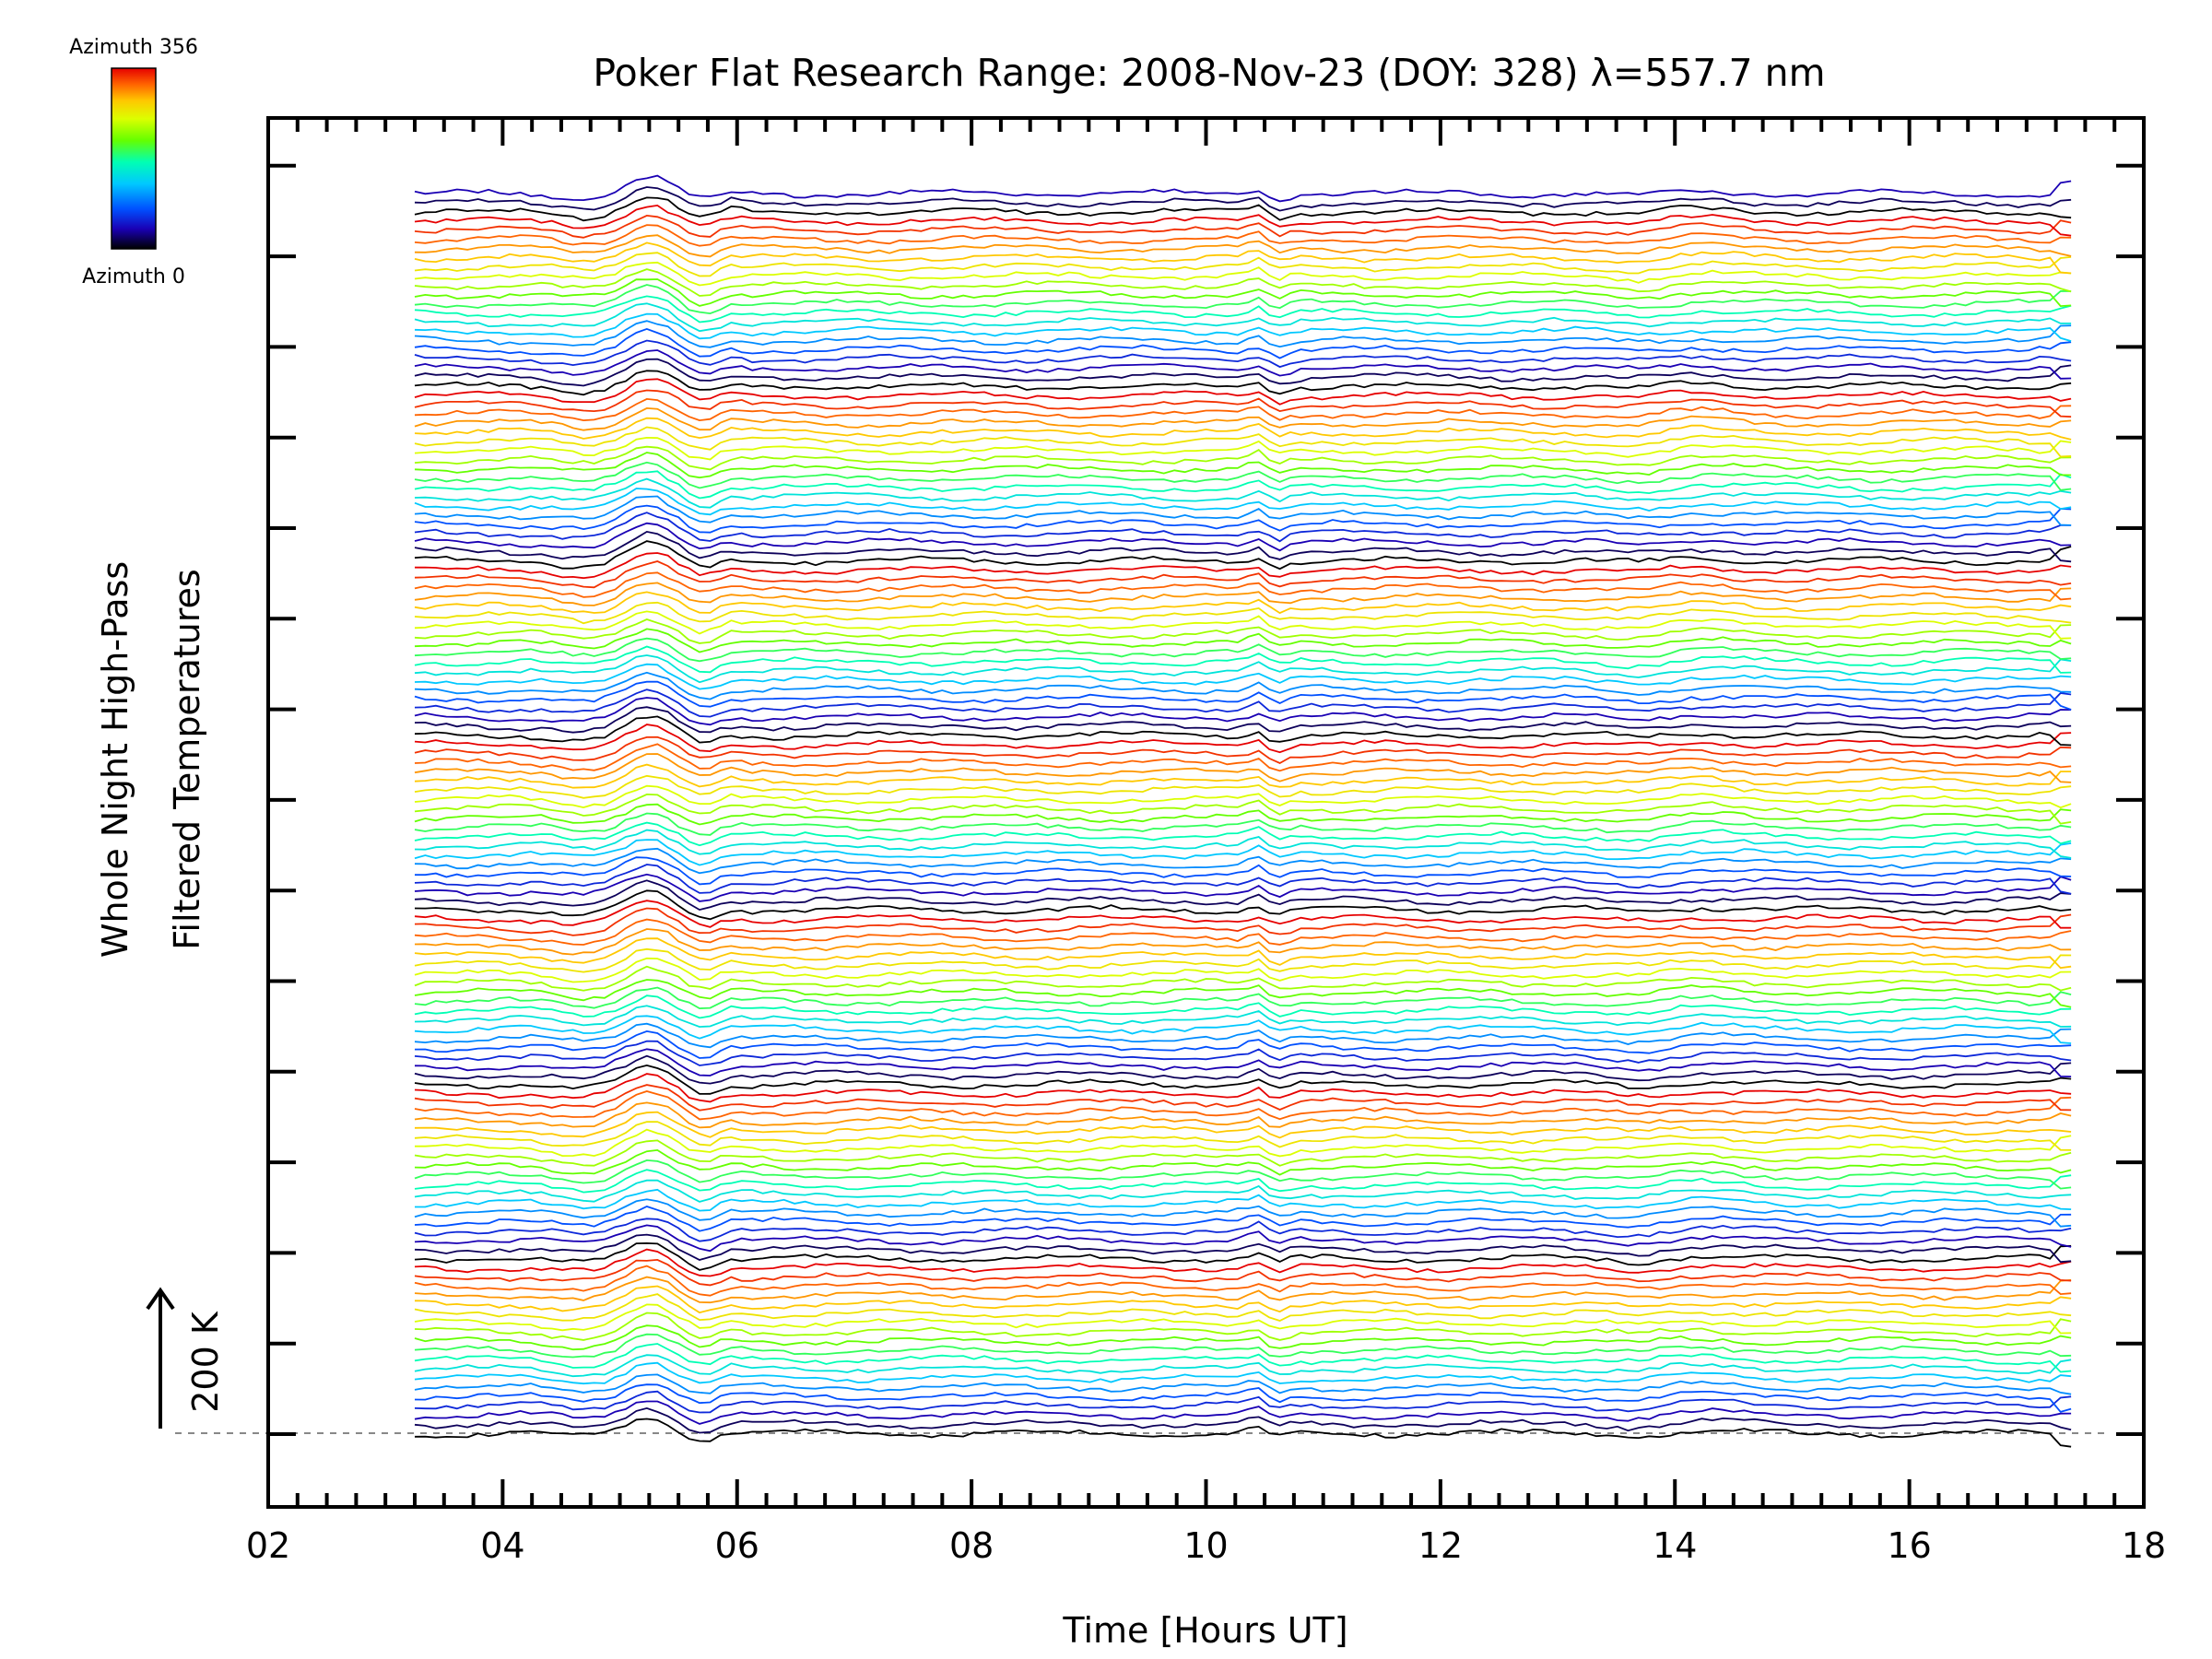  Describe the element at coordinates (187, 759) in the screenshot. I see `y-axis-label-line2: Filtered Temperatures` at that location.